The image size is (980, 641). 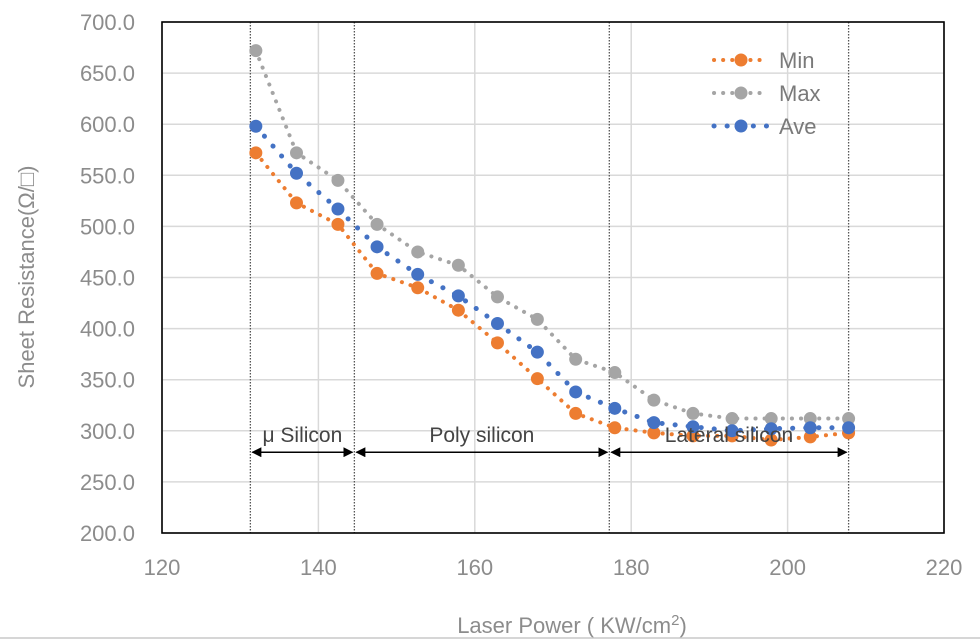 What do you see at coordinates (553, 567) in the screenshot?
I see `x-axis-ticks: 120 140 160 180 200 220` at bounding box center [553, 567].